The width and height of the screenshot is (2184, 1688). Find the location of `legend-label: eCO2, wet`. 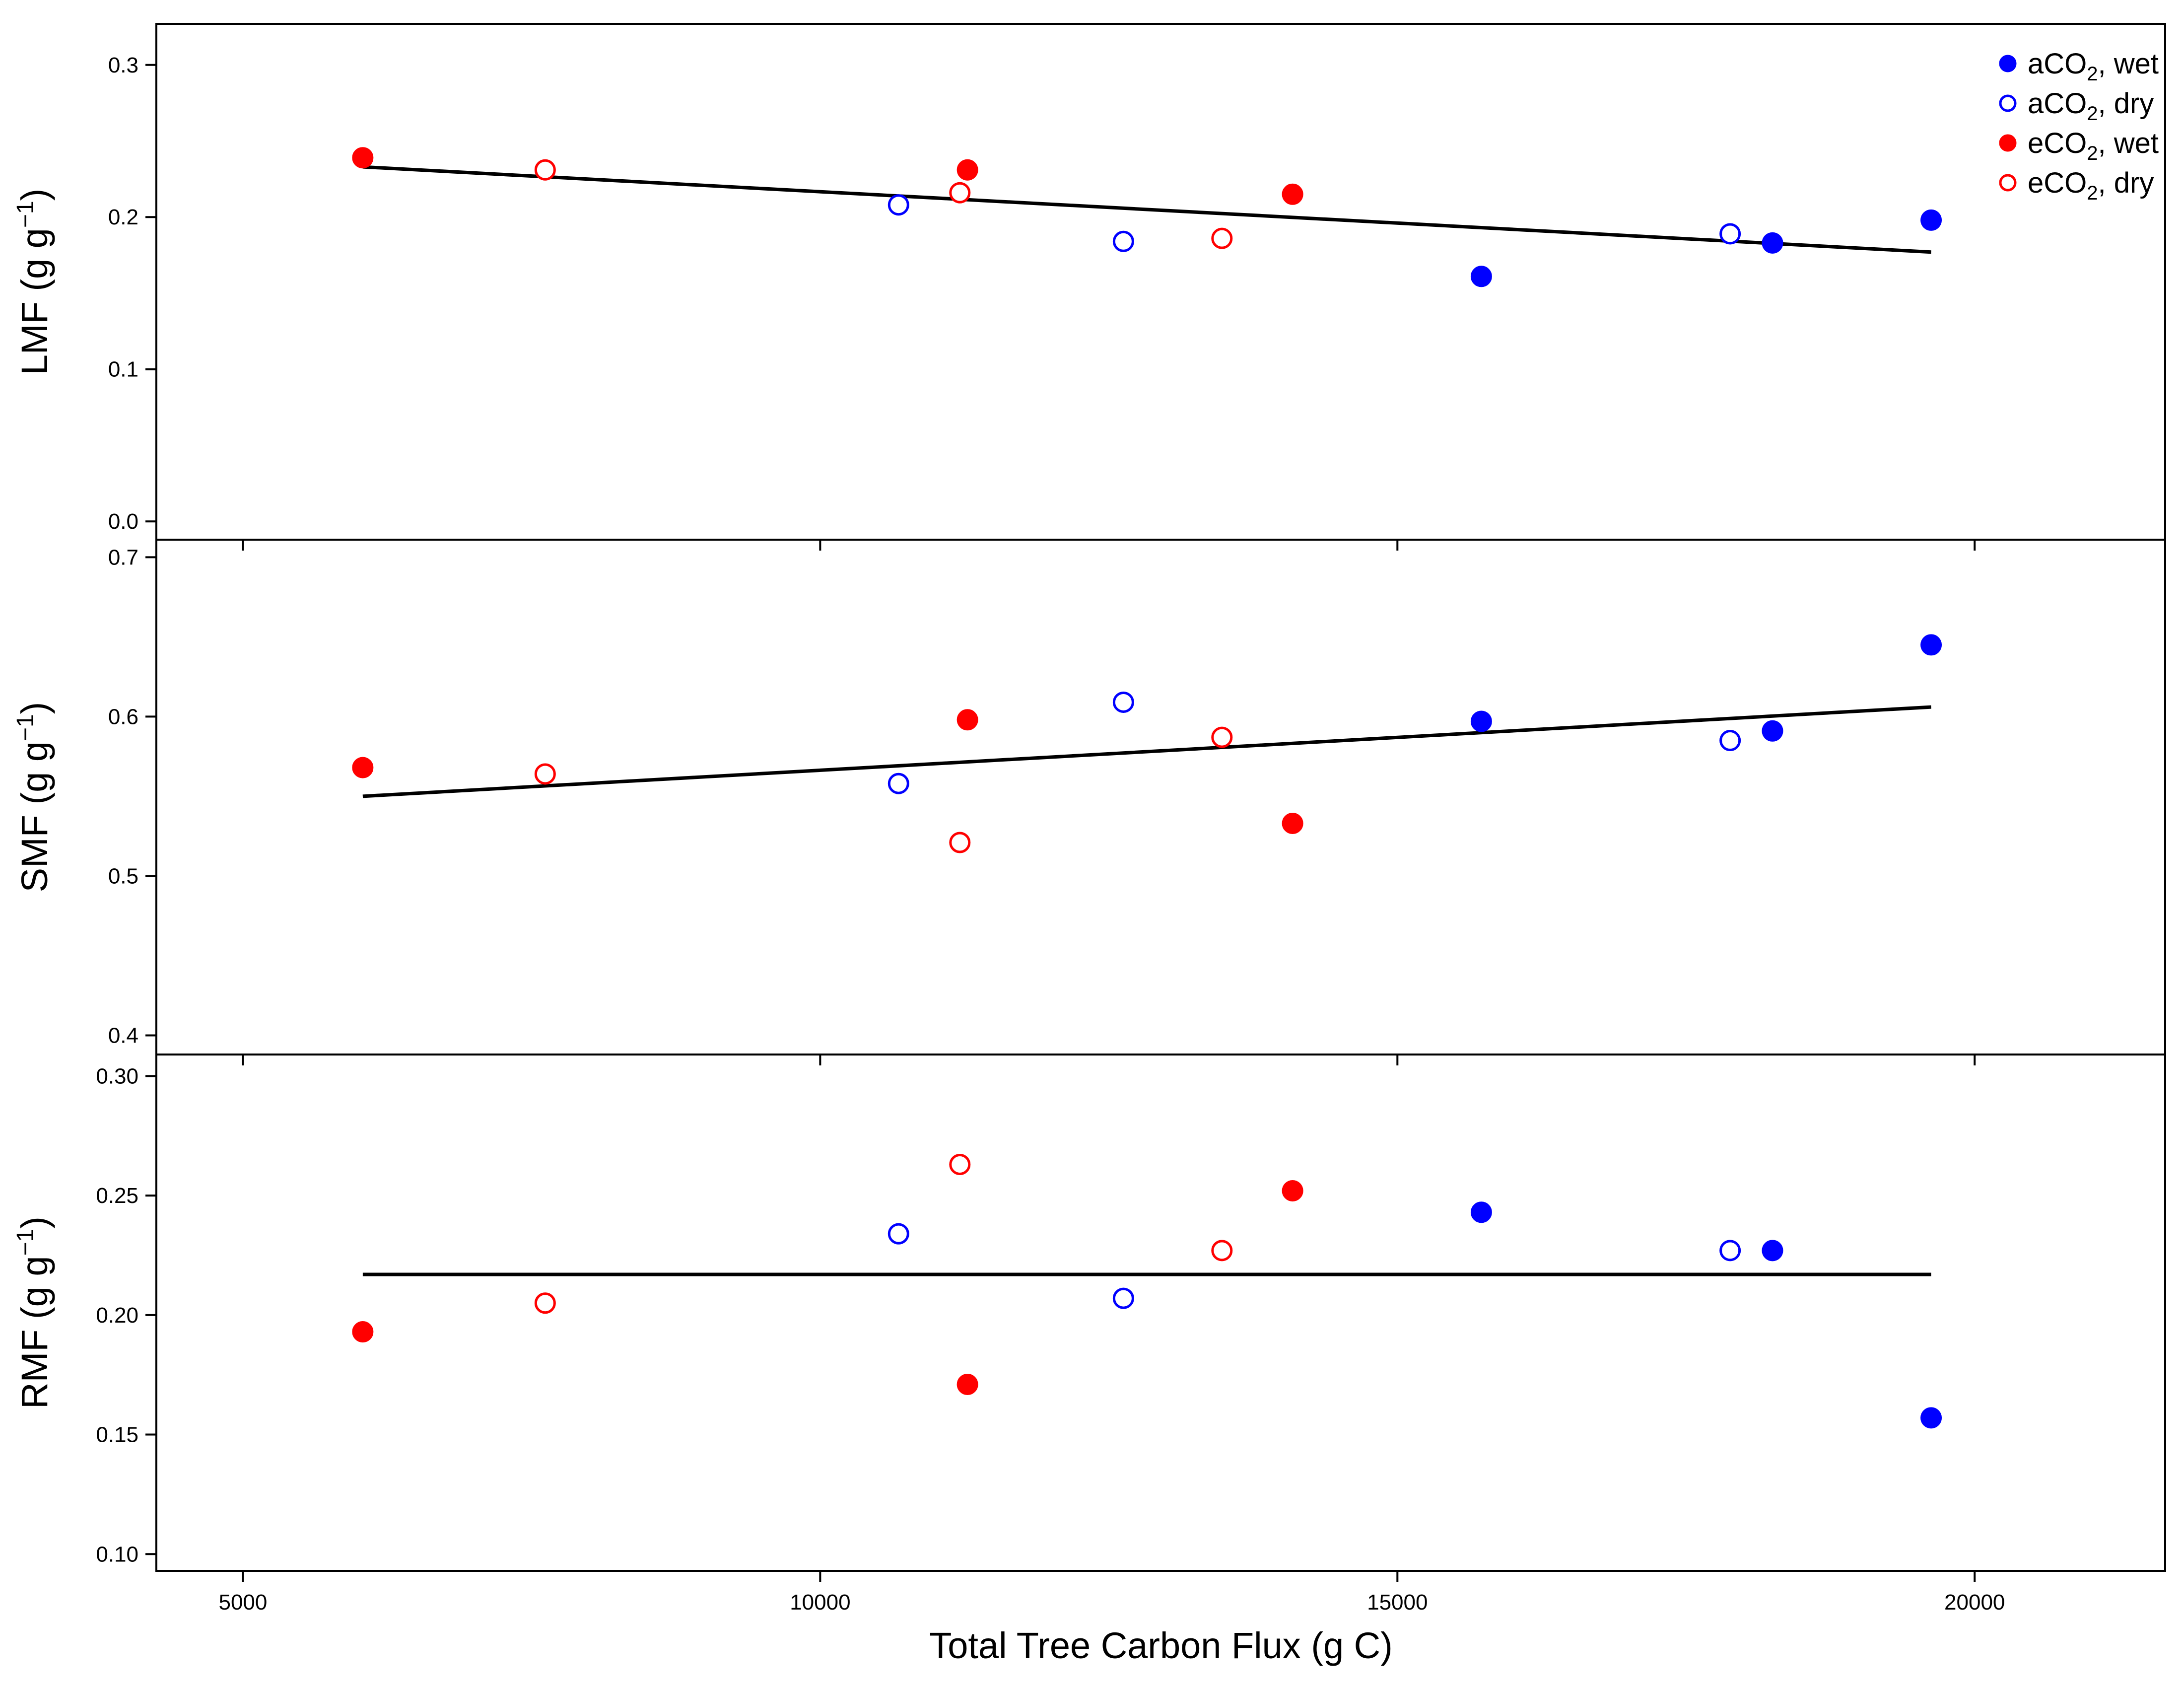

legend-label: eCO2, wet is located at coordinates (2093, 145).